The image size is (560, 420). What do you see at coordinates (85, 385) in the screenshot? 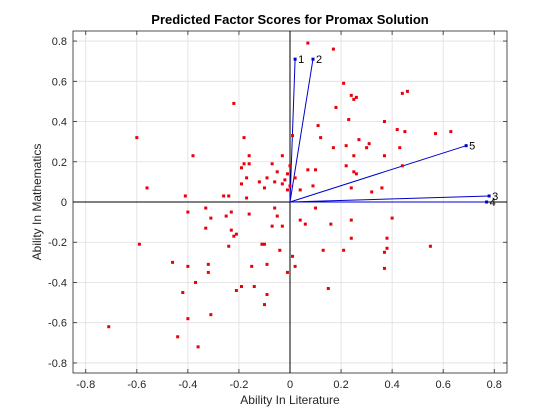
I see `x-tick-label: -0.8` at bounding box center [85, 385].